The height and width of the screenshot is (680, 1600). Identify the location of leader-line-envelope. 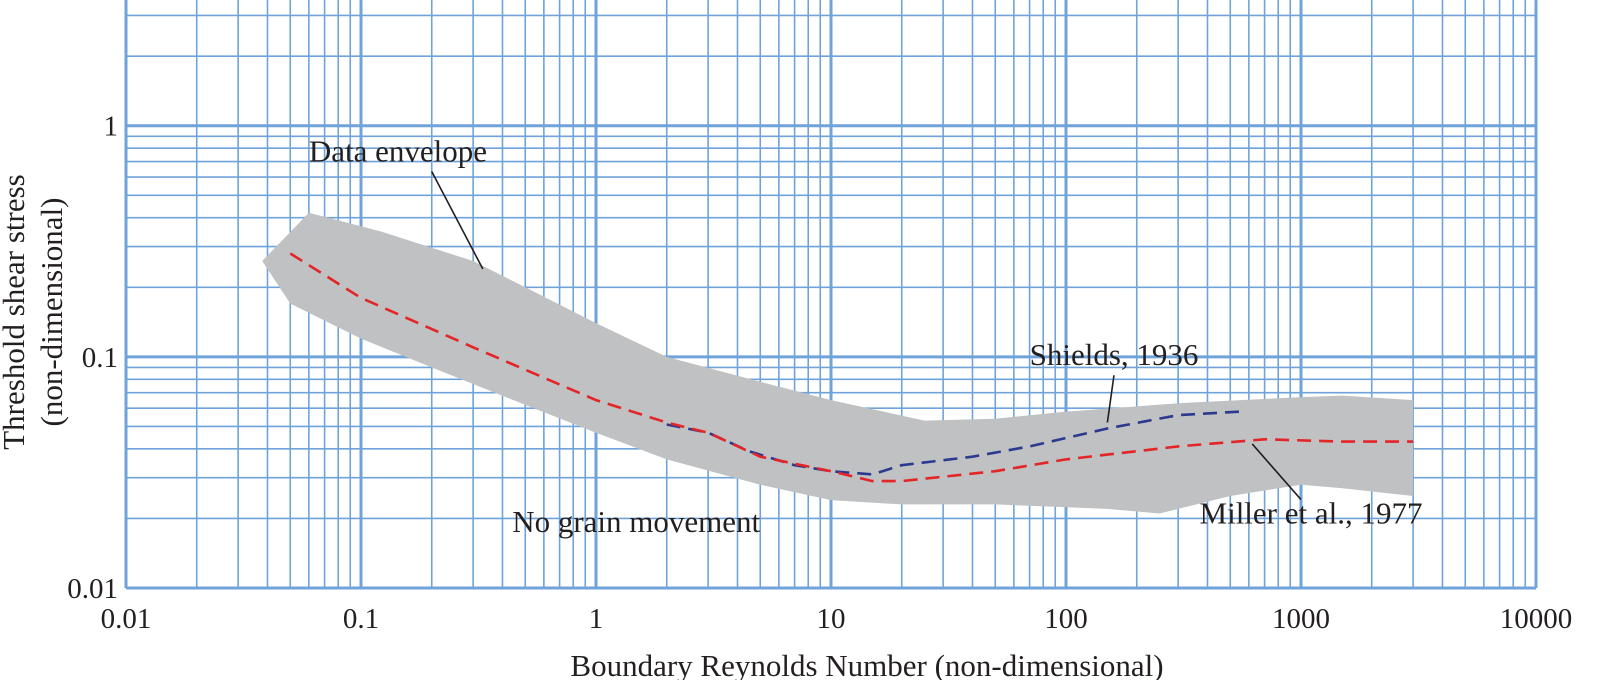
(457, 220).